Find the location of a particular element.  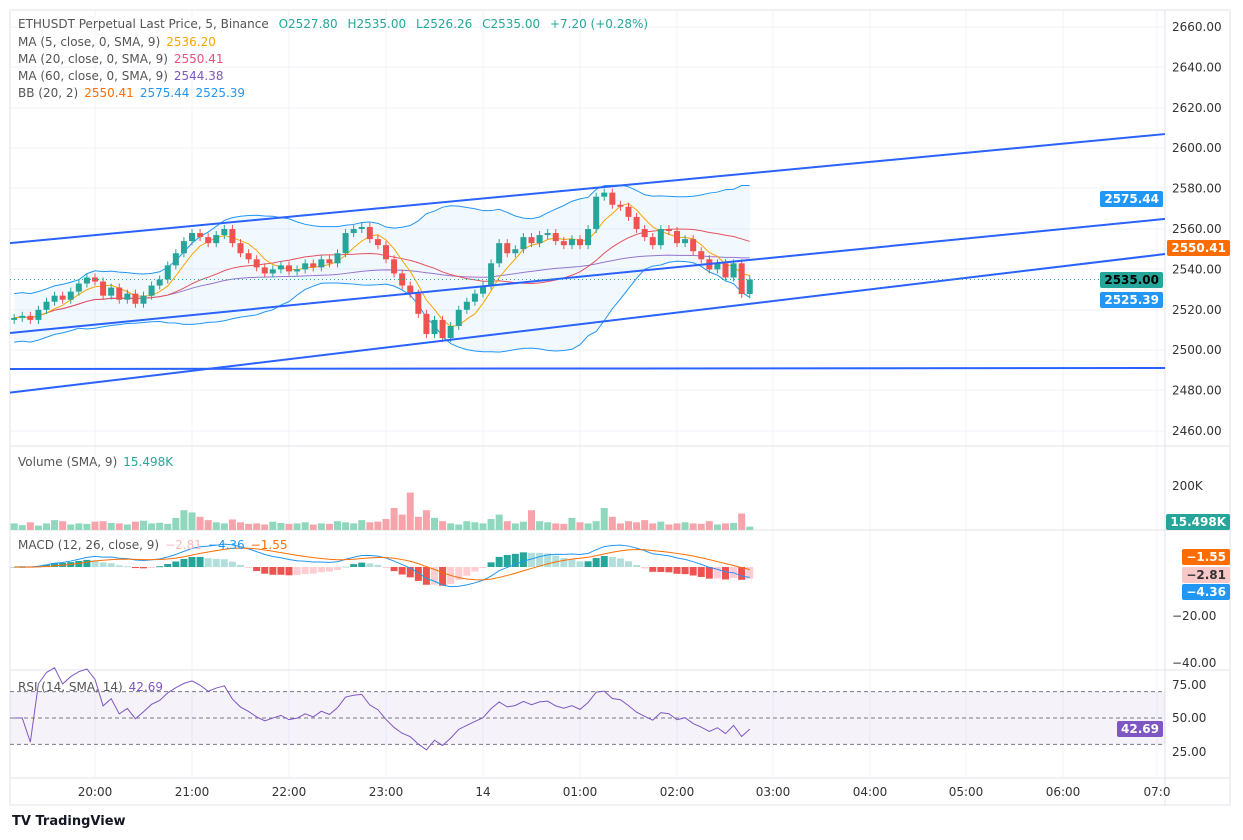

time-axis-tick: 23:00 is located at coordinates (386, 792).